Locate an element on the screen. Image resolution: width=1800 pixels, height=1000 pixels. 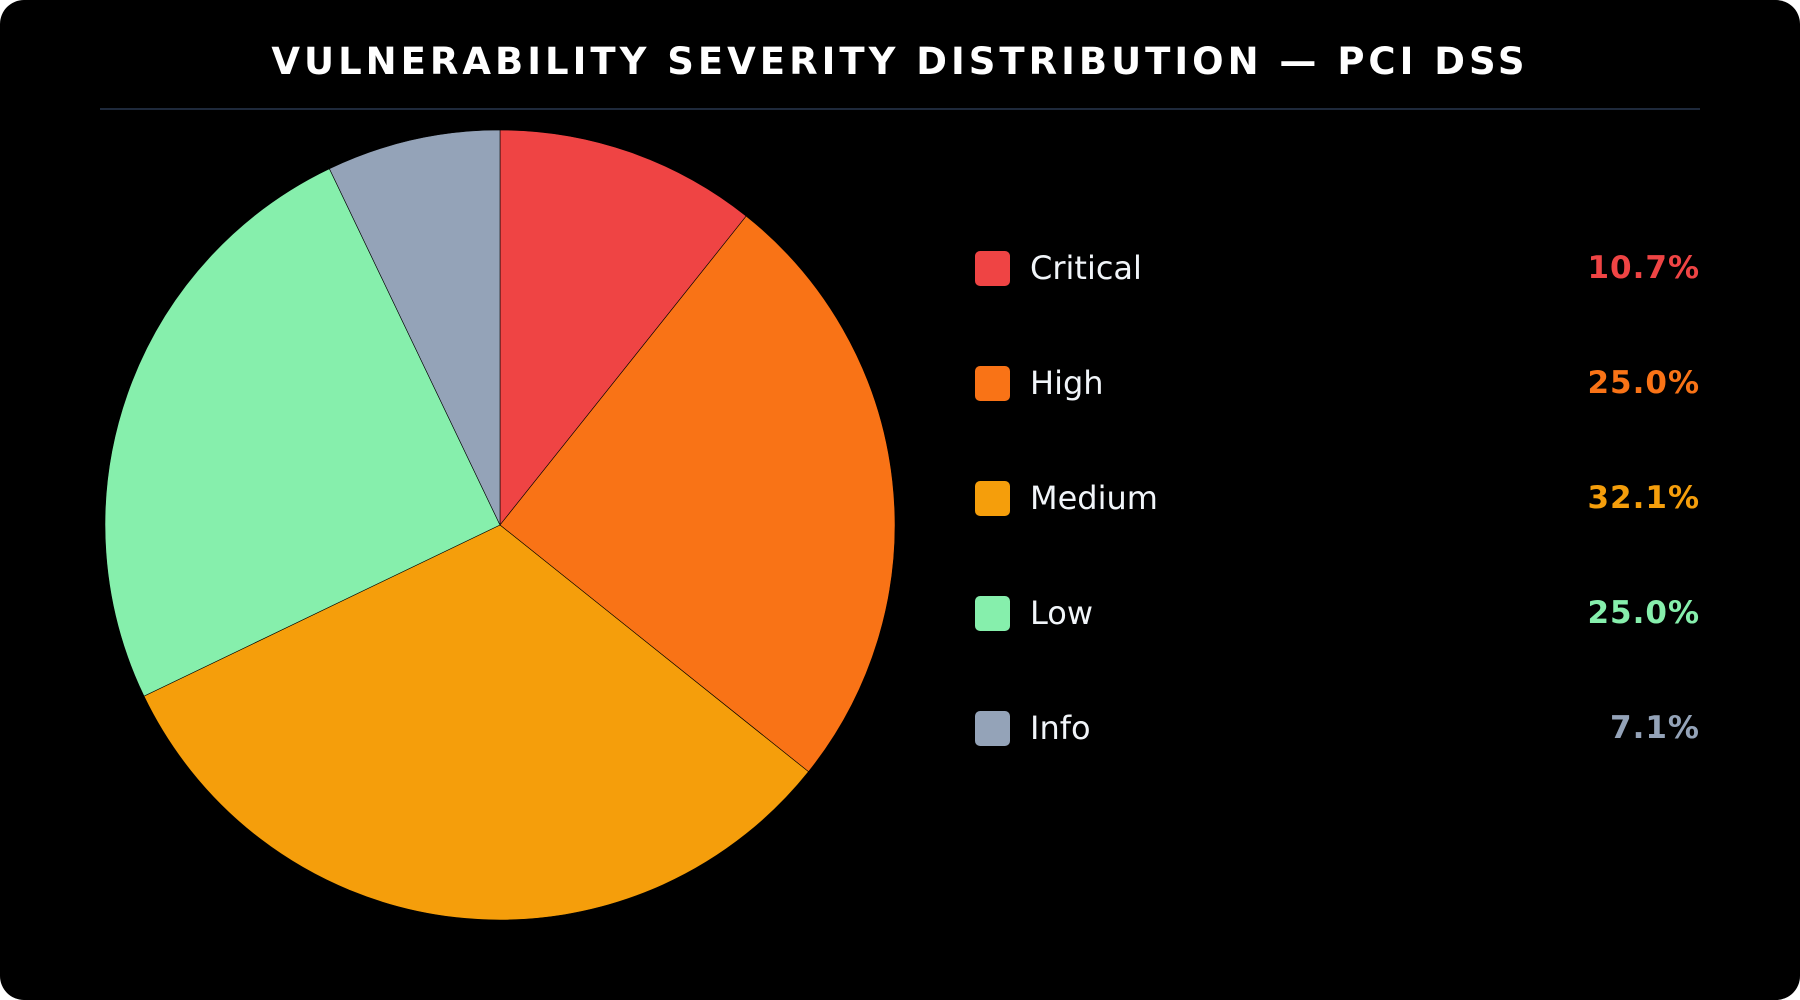
pie-slice-low is located at coordinates (302, 432).